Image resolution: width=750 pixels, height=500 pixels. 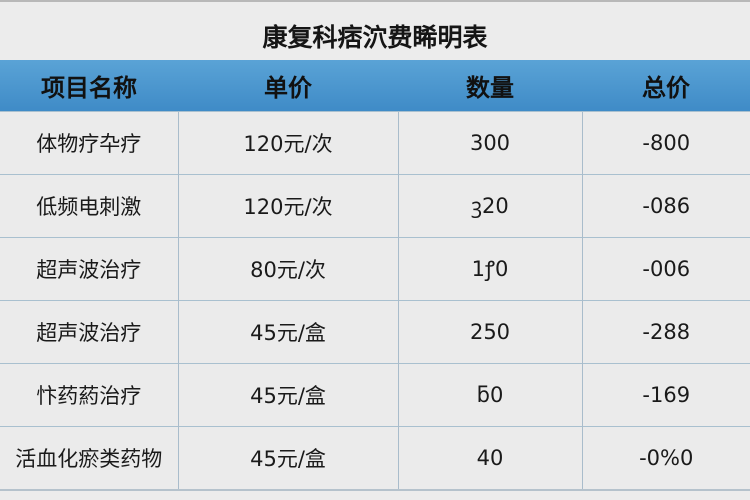 I want to click on table-row: 超声波治疗 80元/次 1ꝭ0 -006, so click(x=375, y=269).